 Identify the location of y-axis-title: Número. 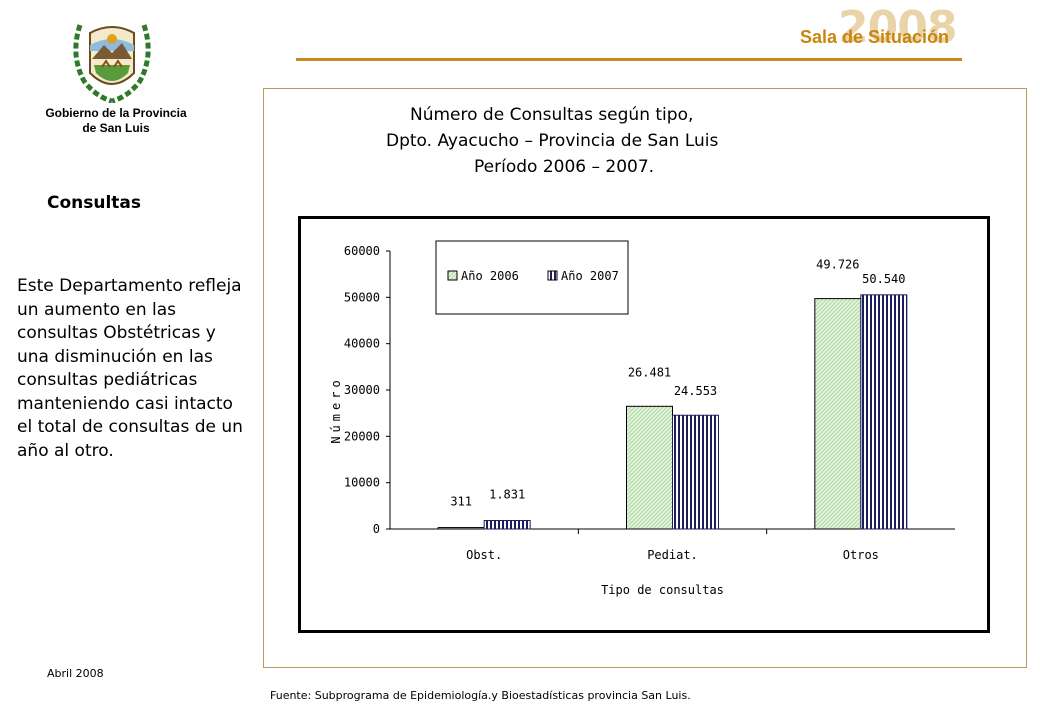
(336, 409).